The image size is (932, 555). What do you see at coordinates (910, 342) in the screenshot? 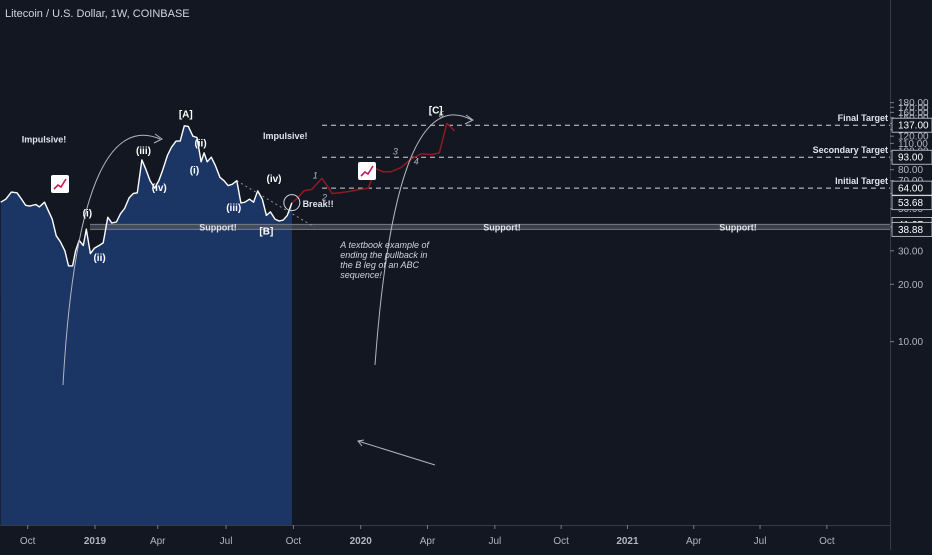
I see `y-tick-label: 10.00` at bounding box center [910, 342].